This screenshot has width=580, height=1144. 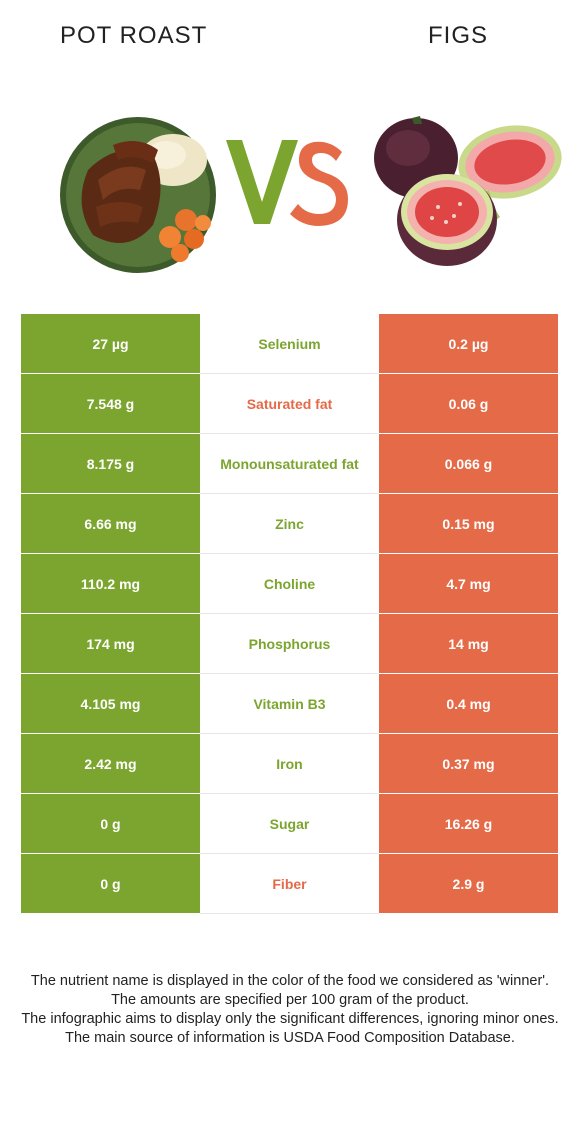 I want to click on left-food-value: 8.175 g, so click(x=110, y=463).